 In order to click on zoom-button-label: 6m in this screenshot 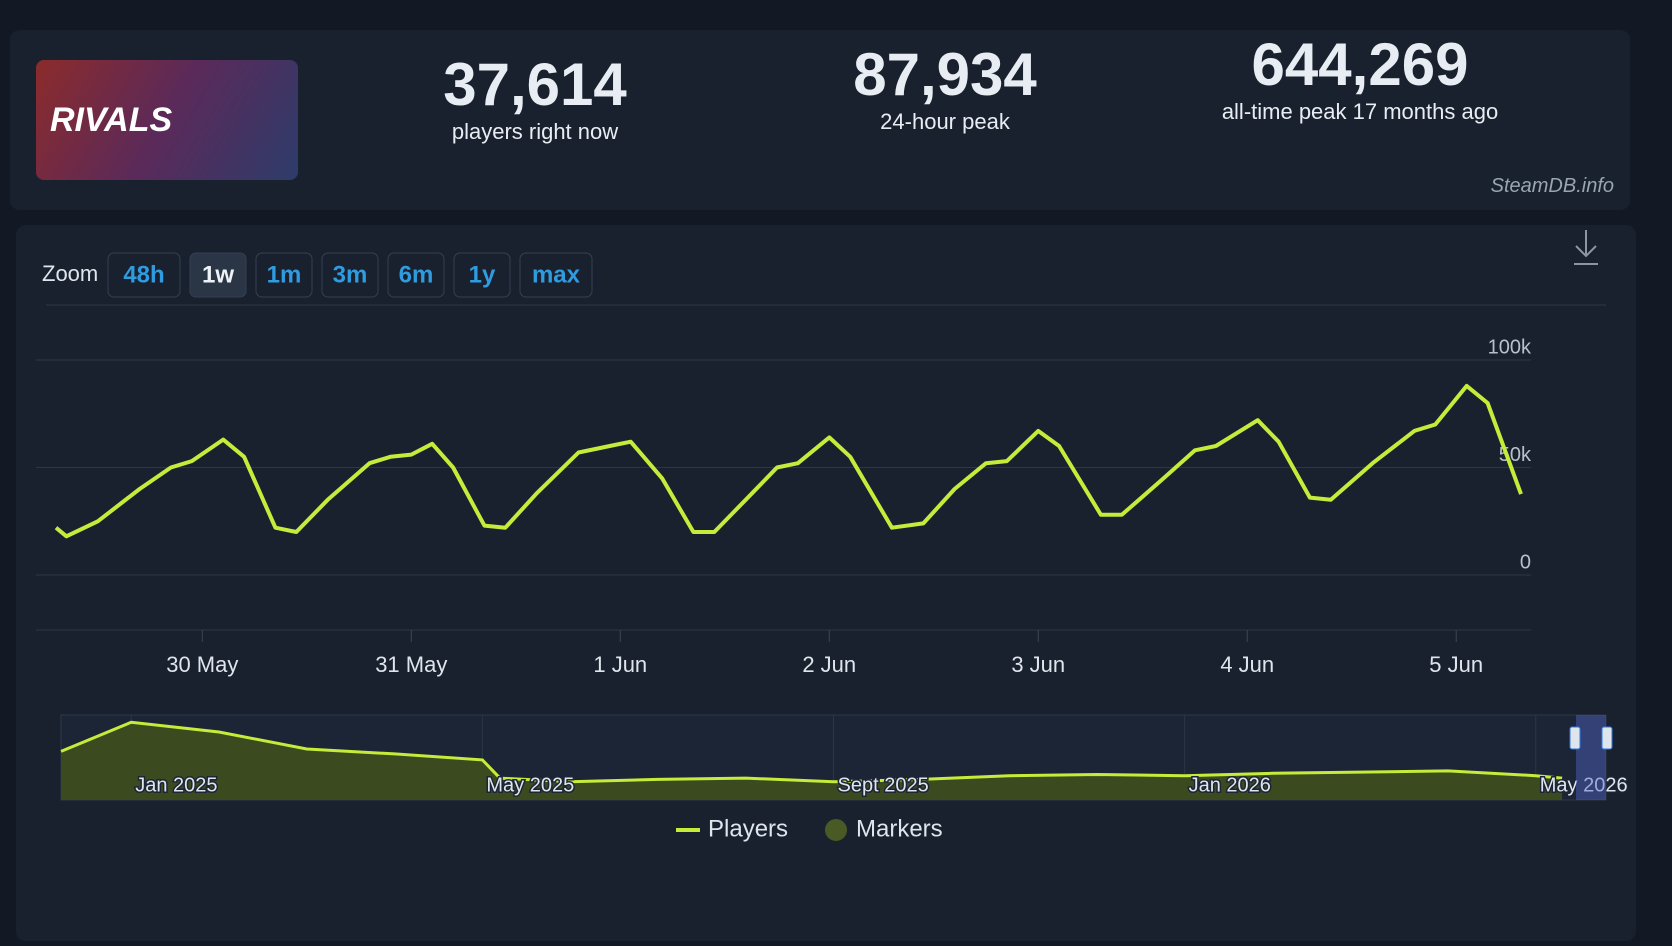, I will do `click(416, 274)`.